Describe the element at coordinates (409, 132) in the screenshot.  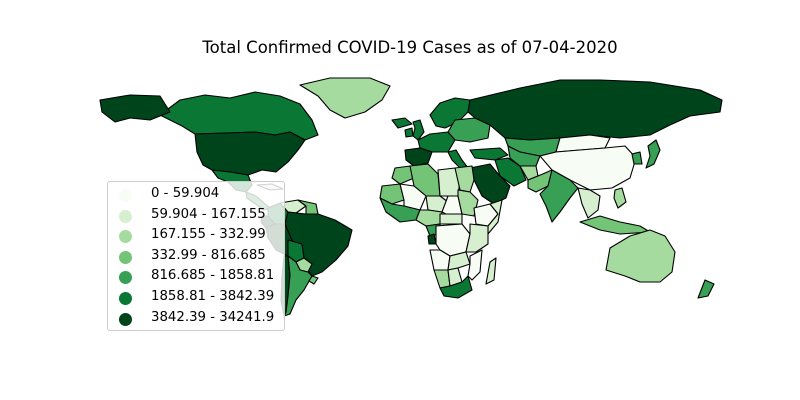
I see `region-ireland` at that location.